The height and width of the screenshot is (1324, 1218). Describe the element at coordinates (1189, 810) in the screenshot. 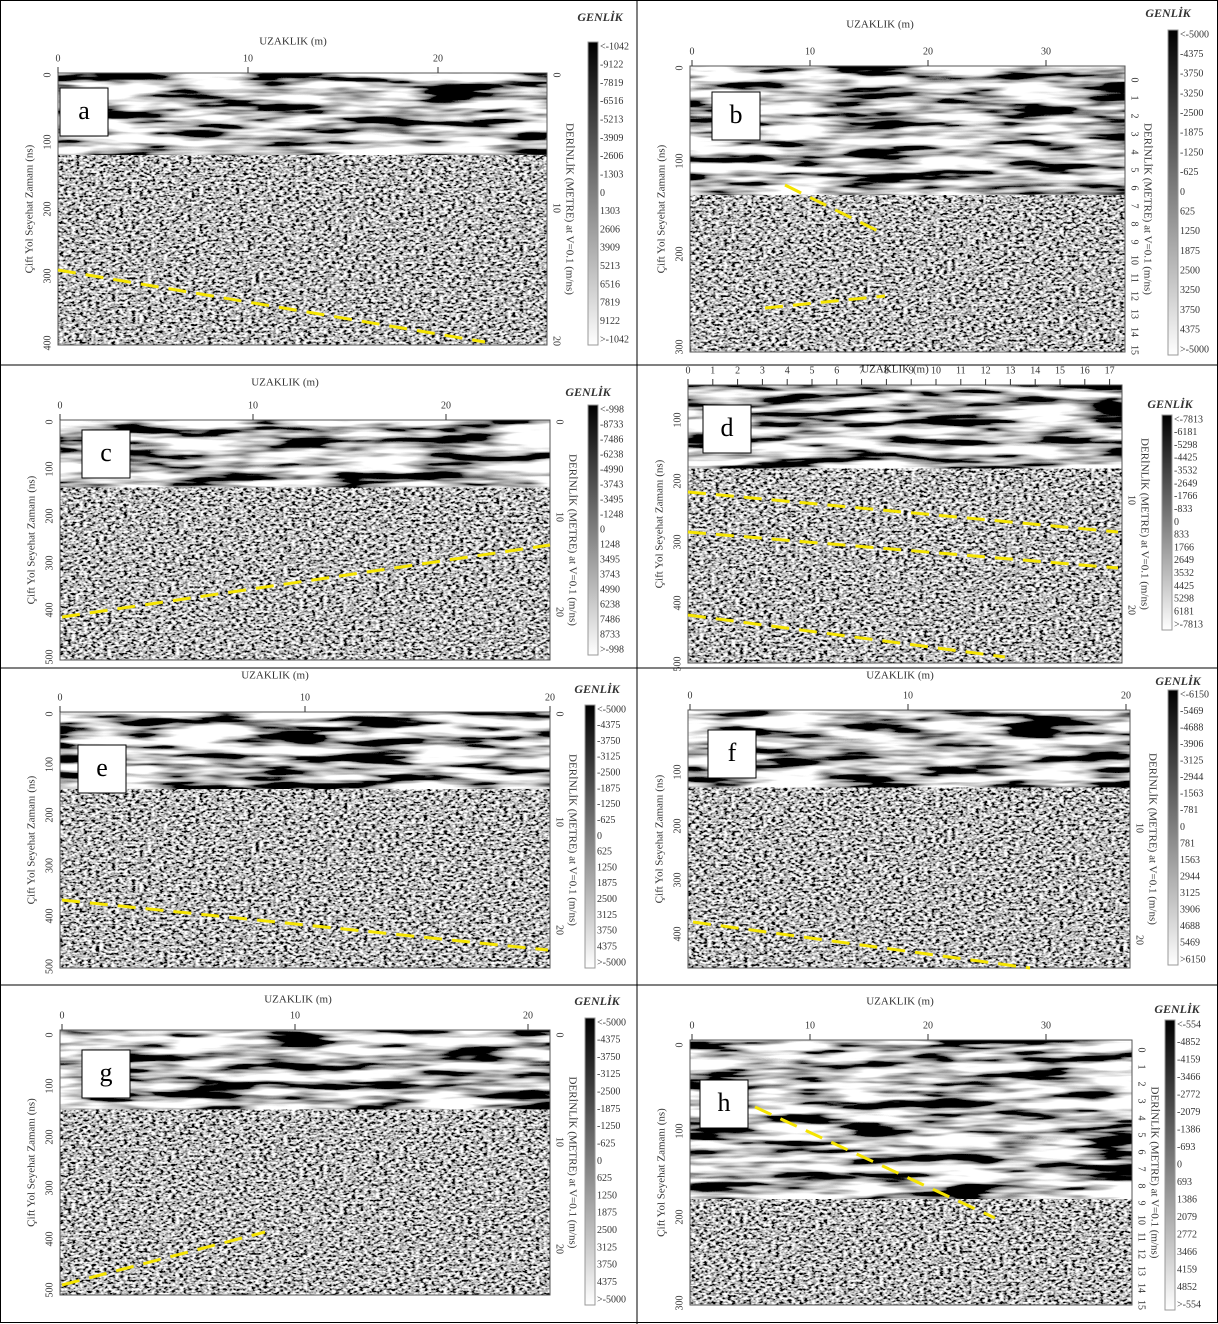

I see `colorbar-label: -781` at that location.